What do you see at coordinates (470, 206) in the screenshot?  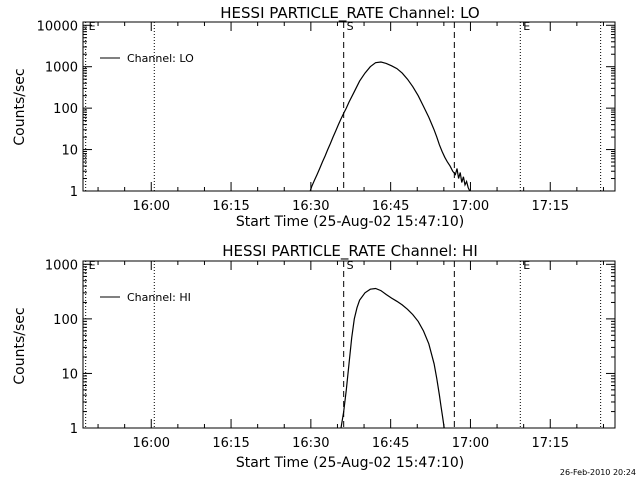 I see `x-tick-label-lo: 17:00` at bounding box center [470, 206].